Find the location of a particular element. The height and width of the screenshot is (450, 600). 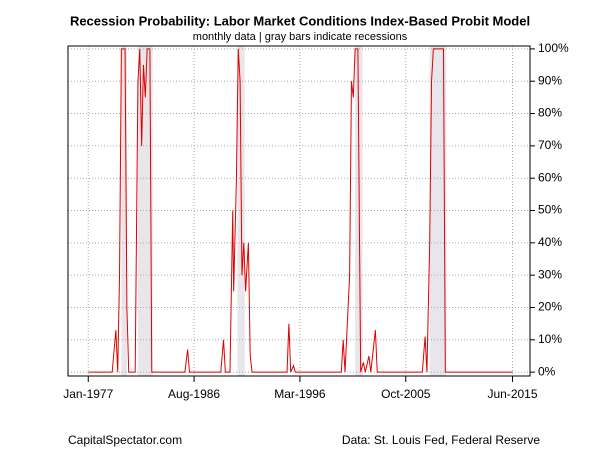

y-tick-label: 80% is located at coordinates (550, 113).